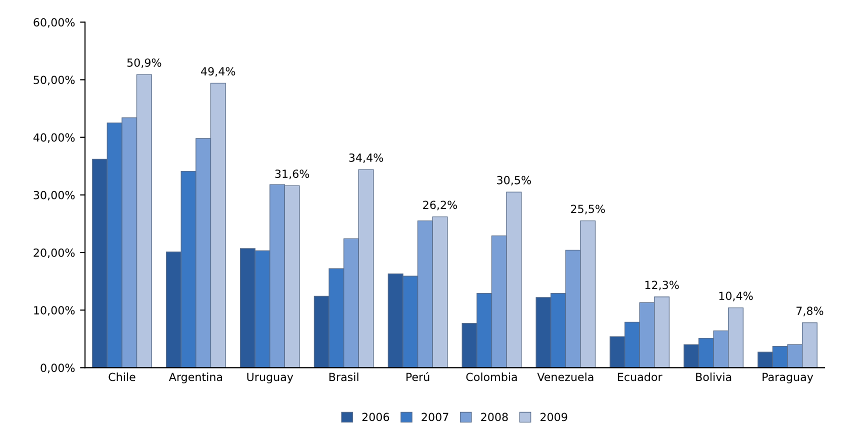 This screenshot has height=443, width=850. What do you see at coordinates (514, 181) in the screenshot?
I see `data-label: 30,5%` at bounding box center [514, 181].